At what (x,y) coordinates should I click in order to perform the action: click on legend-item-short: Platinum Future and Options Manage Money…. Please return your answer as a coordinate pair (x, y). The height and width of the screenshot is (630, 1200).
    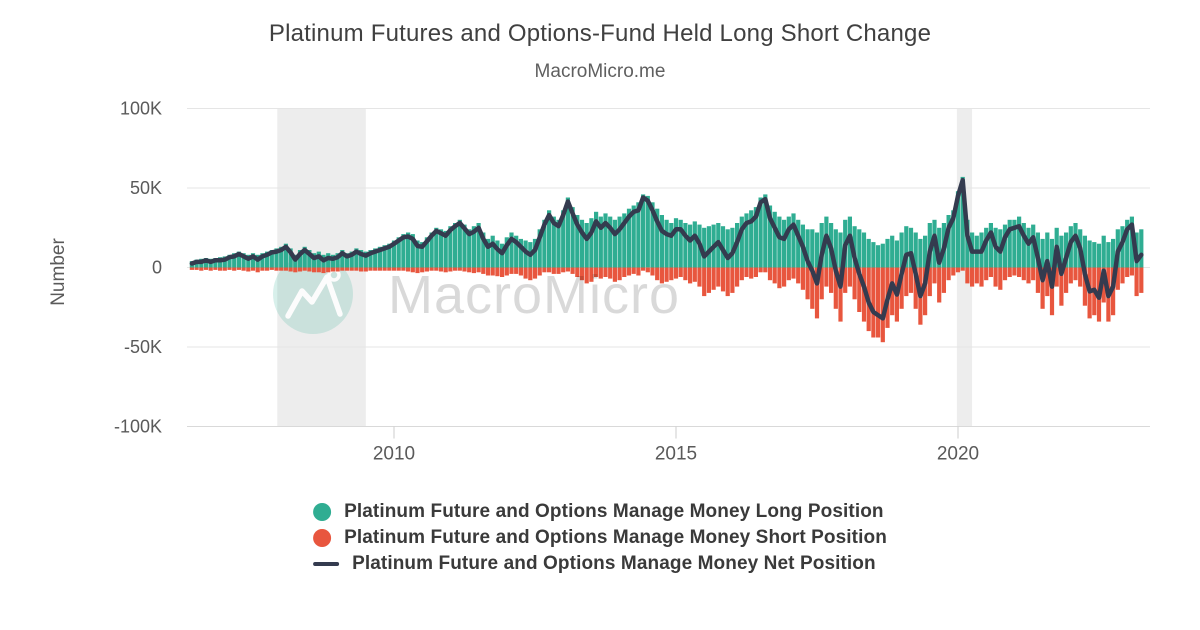
    Looking at the image, I should click on (600, 538).